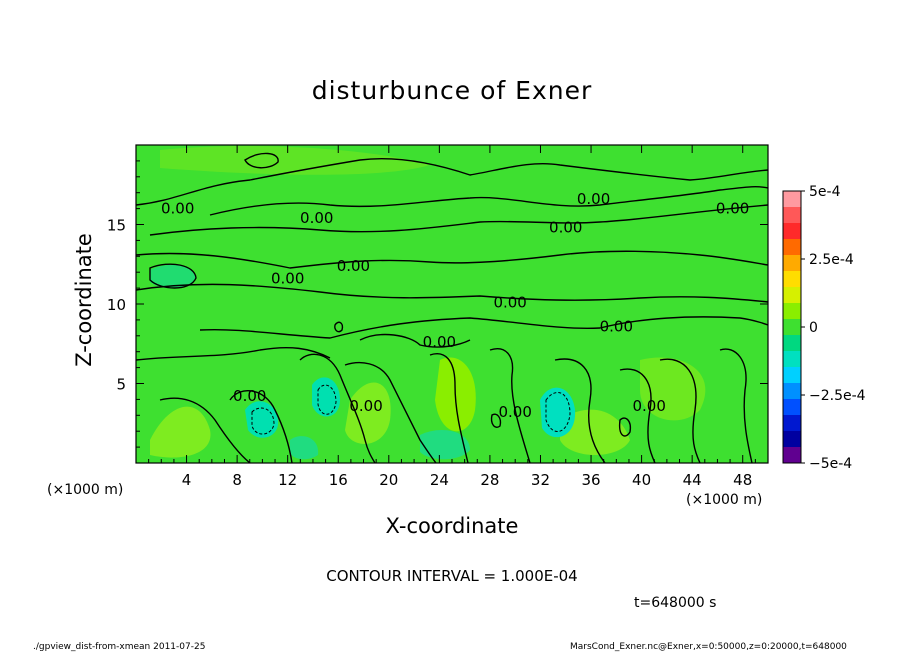 This screenshot has width=904, height=654. Describe the element at coordinates (813, 328) in the screenshot. I see `colorbar-tick-label: 0` at that location.